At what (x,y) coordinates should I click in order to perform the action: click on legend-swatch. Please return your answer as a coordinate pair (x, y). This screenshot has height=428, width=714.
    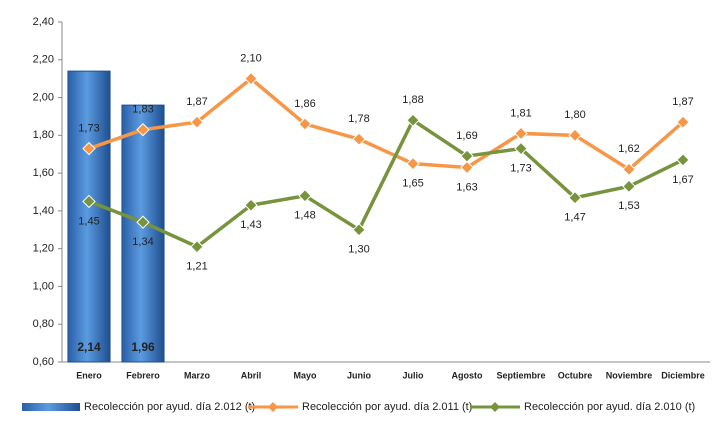
    Looking at the image, I should click on (51, 407).